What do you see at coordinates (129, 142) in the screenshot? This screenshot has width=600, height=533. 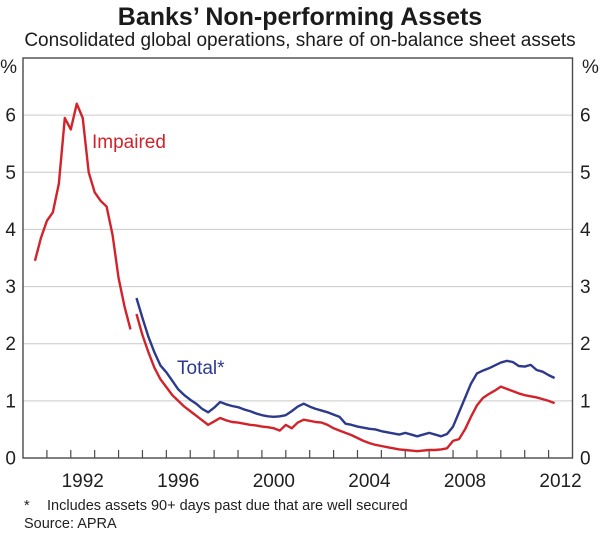 I see `series-label-impaired: Impaired` at bounding box center [129, 142].